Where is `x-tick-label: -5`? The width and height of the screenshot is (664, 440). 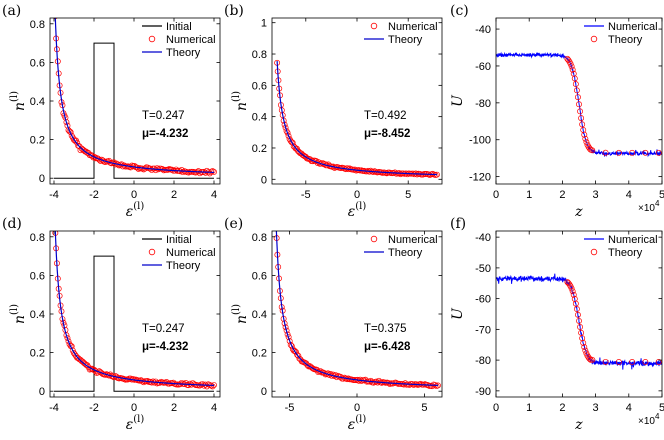
x-tick-label: -5 is located at coordinates (306, 195).